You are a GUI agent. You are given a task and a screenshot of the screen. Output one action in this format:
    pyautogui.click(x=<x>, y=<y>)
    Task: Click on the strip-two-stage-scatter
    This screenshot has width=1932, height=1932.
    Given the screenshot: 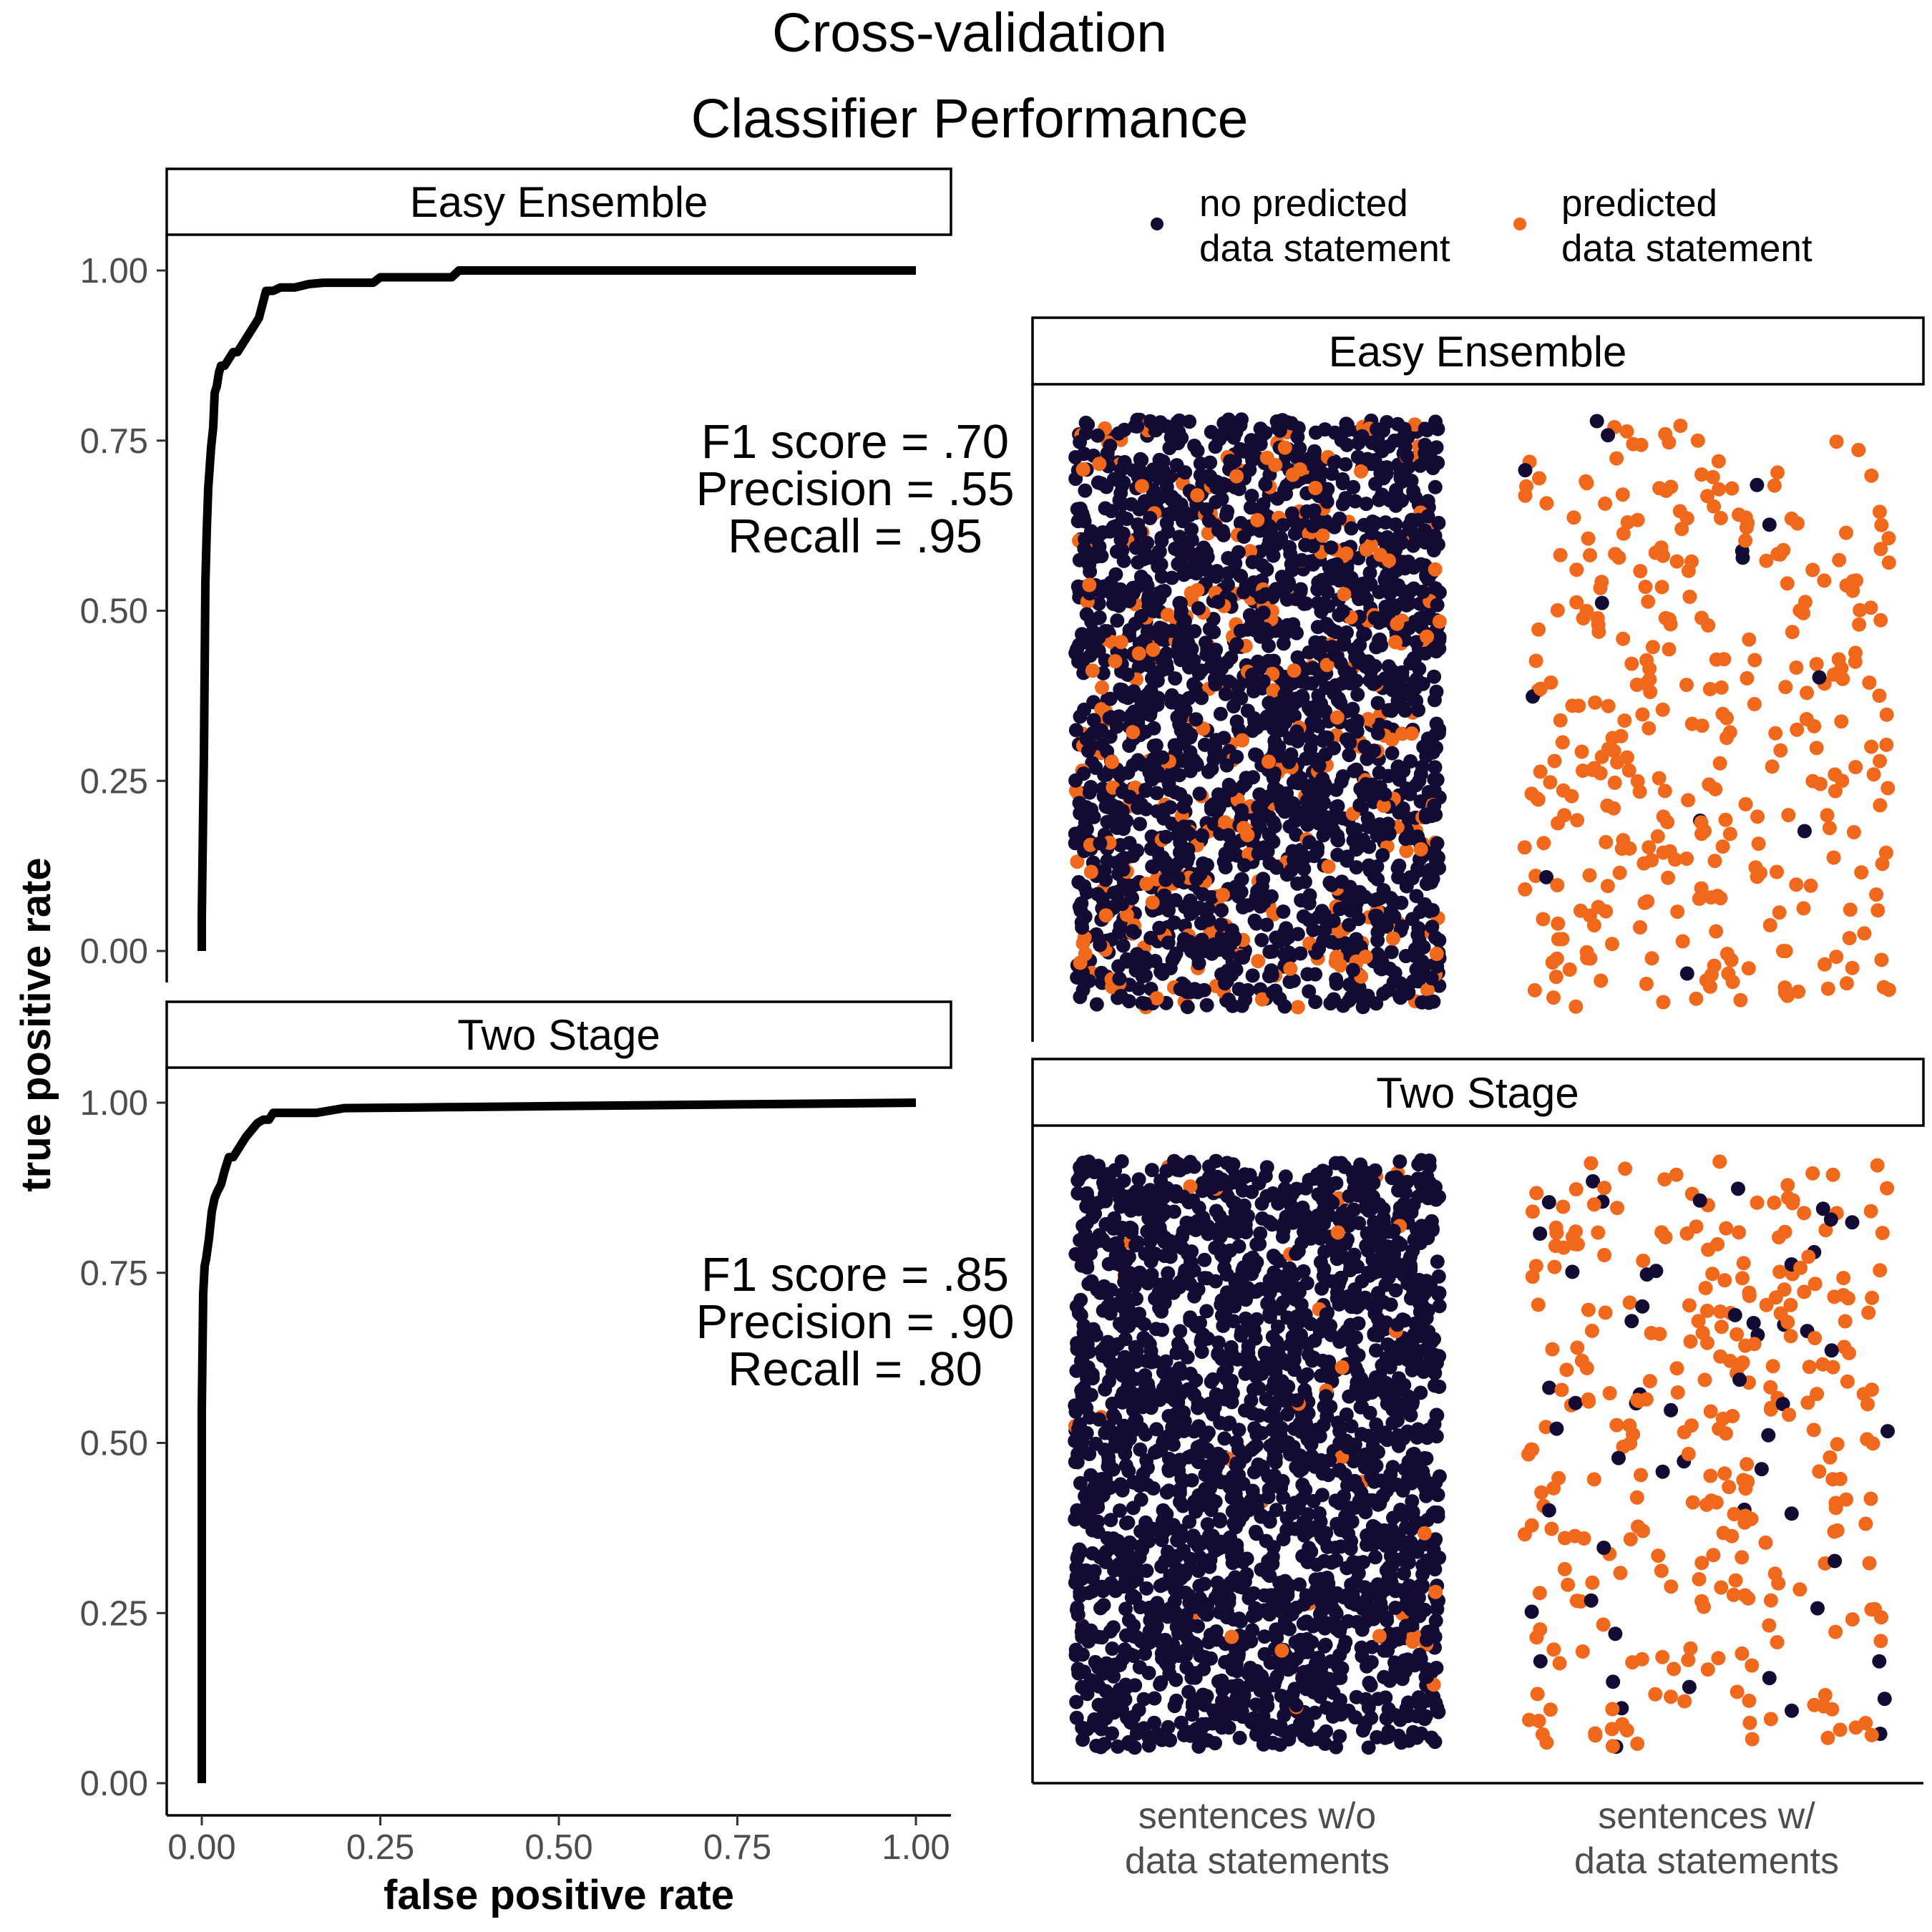 What is the action you would take?
    pyautogui.click(x=1478, y=1092)
    